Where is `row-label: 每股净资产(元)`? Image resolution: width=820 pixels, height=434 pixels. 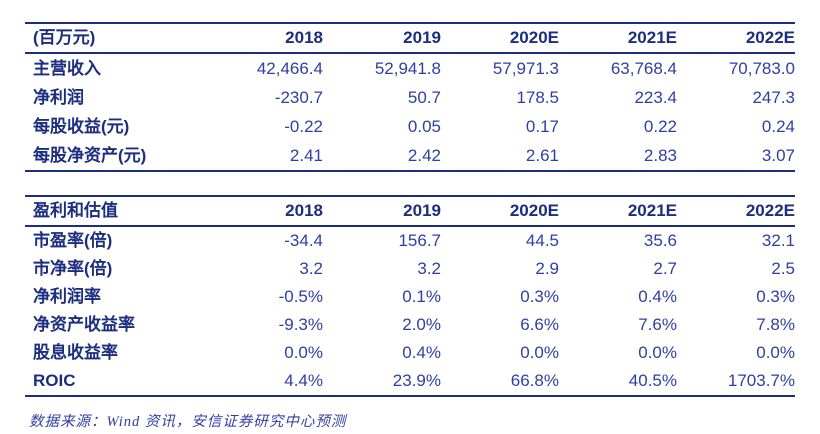 row-label: 每股净资产(元) is located at coordinates (90, 155).